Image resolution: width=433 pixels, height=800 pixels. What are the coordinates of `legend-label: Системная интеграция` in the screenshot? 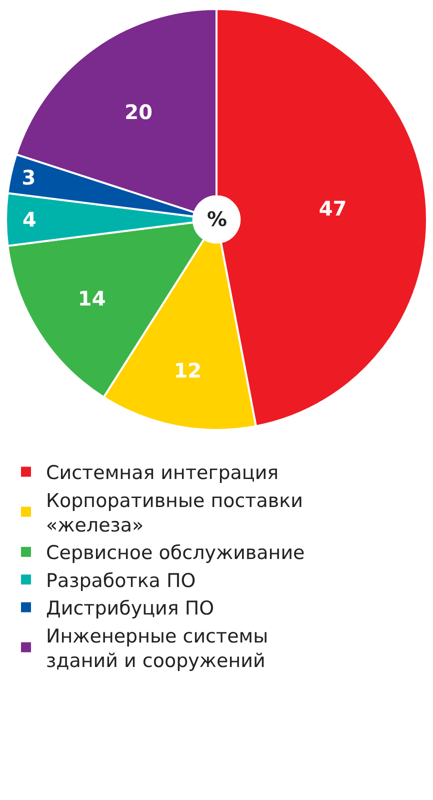 It's located at (162, 473).